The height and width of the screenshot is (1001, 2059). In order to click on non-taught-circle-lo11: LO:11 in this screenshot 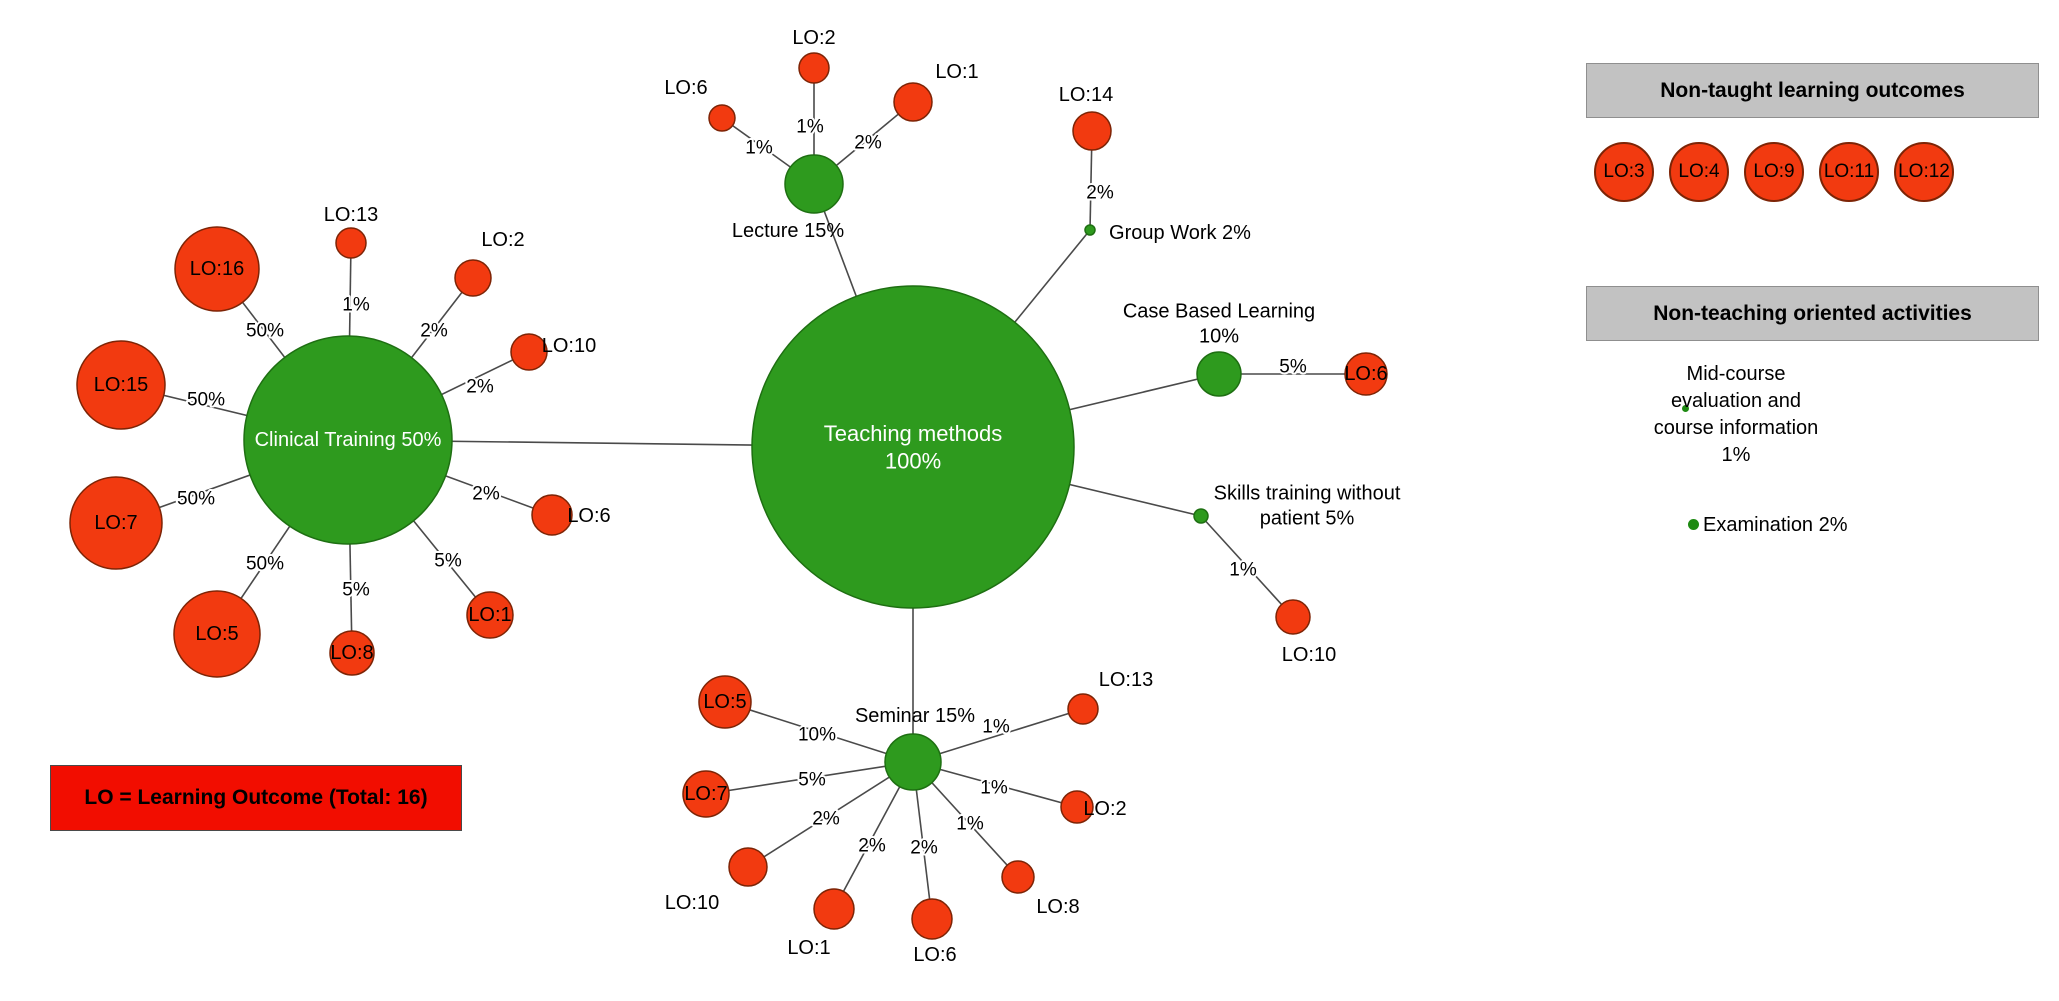, I will do `click(1849, 172)`.